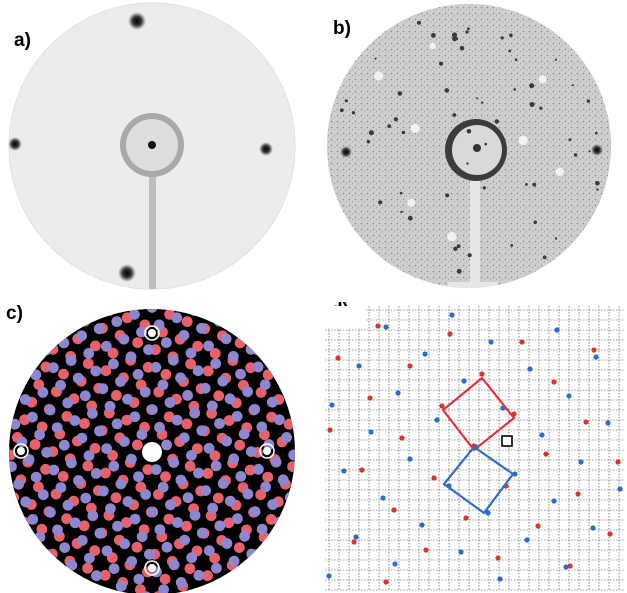 This screenshot has width=627, height=593. I want to click on blue-unit-cell, so click(478, 480).